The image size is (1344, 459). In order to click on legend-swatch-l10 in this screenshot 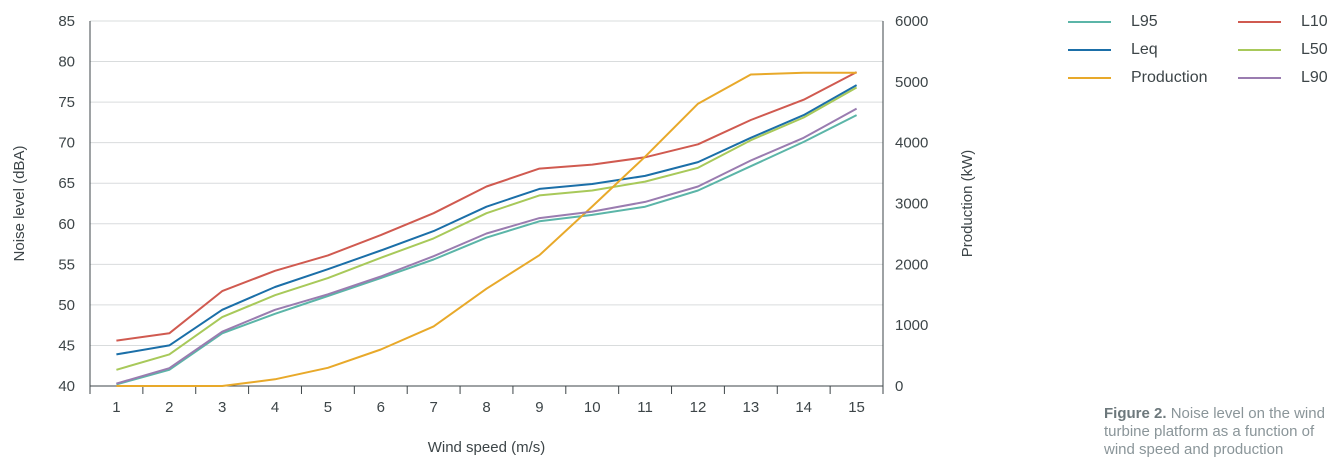, I will do `click(1259, 22)`.